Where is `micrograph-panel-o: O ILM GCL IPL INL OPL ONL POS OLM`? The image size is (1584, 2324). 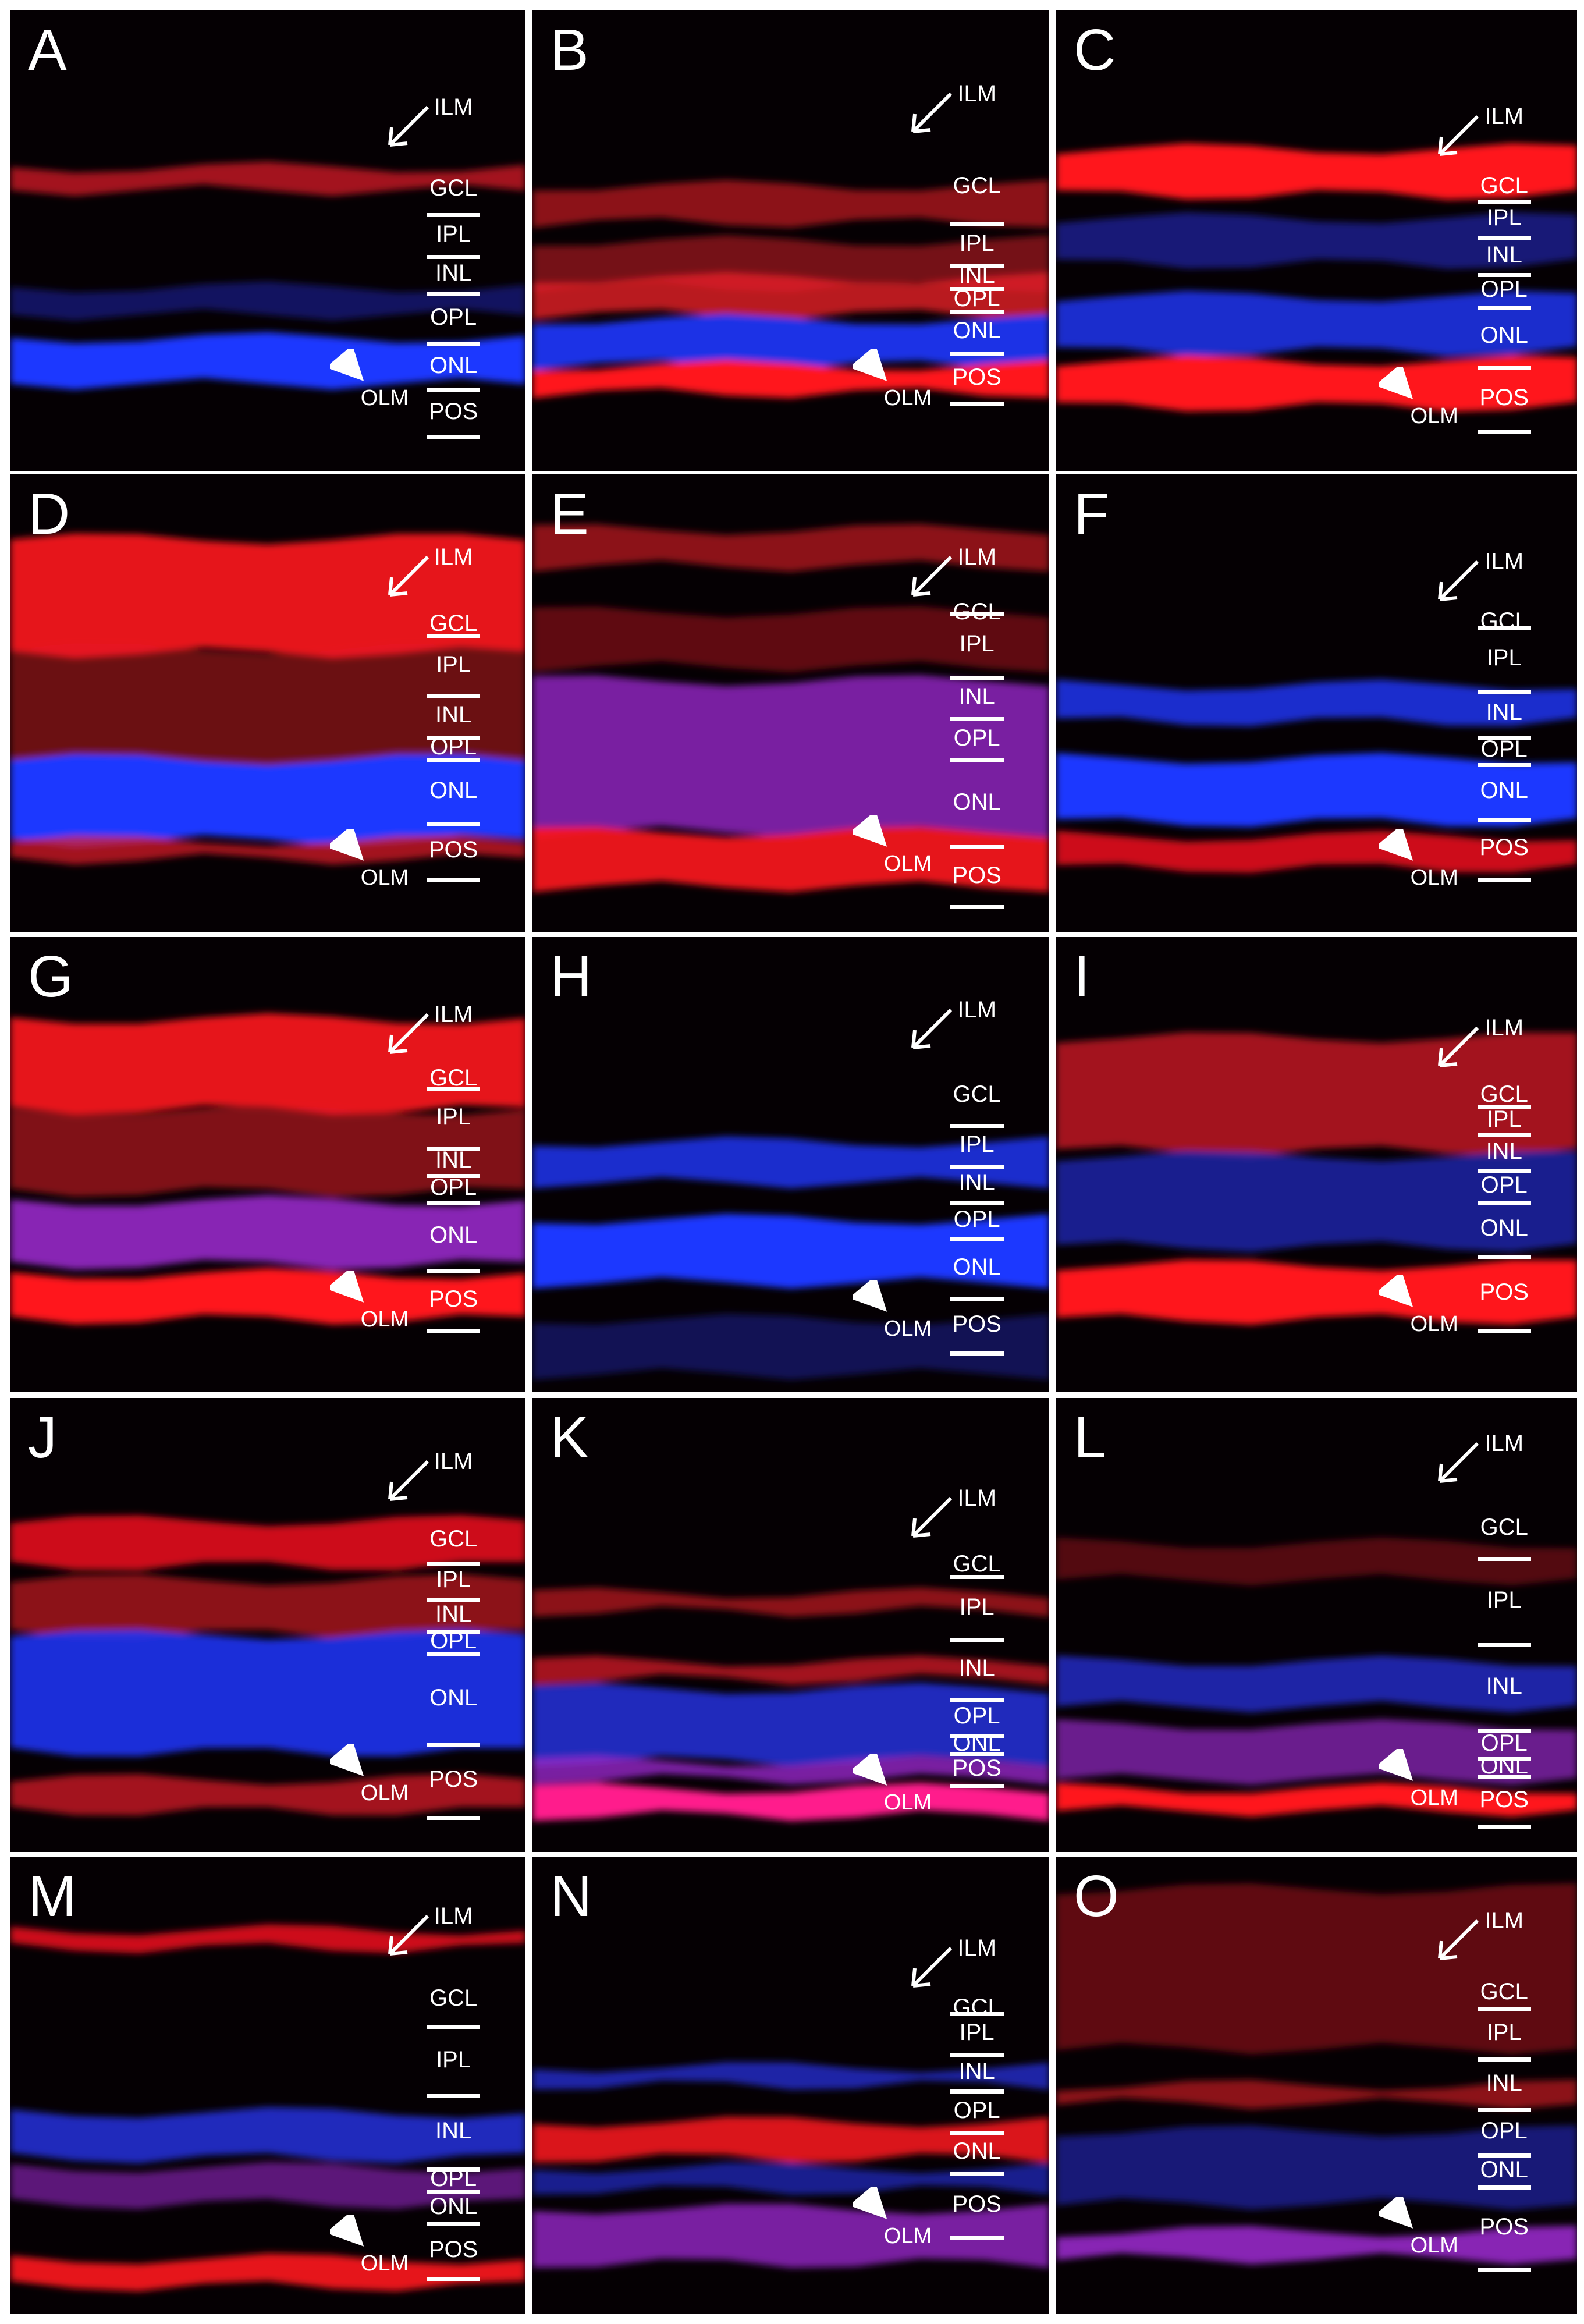 micrograph-panel-o: O ILM GCL IPL INL OPL ONL POS OLM is located at coordinates (1317, 2085).